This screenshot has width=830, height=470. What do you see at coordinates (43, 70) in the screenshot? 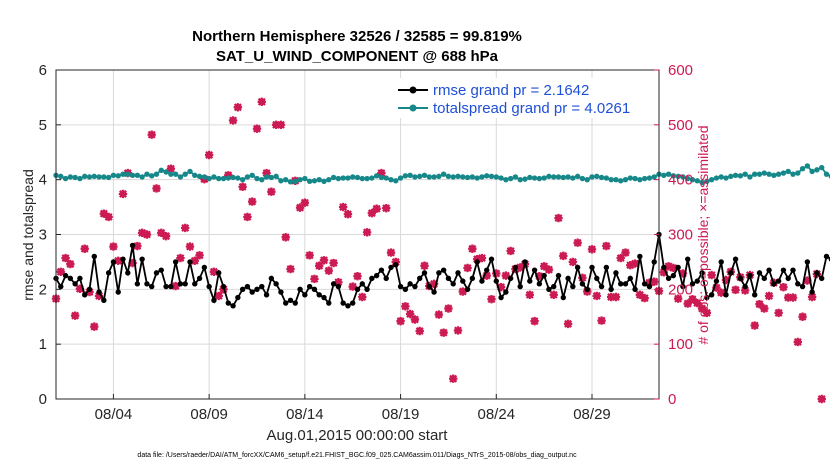
I see `left-tick-label: 6` at bounding box center [43, 70].